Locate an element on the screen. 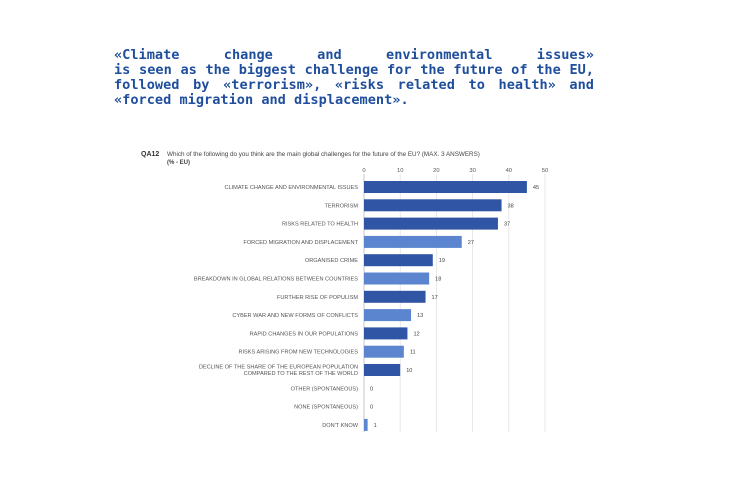 This screenshot has width=741, height=486. value-label-6: 18 is located at coordinates (438, 280).